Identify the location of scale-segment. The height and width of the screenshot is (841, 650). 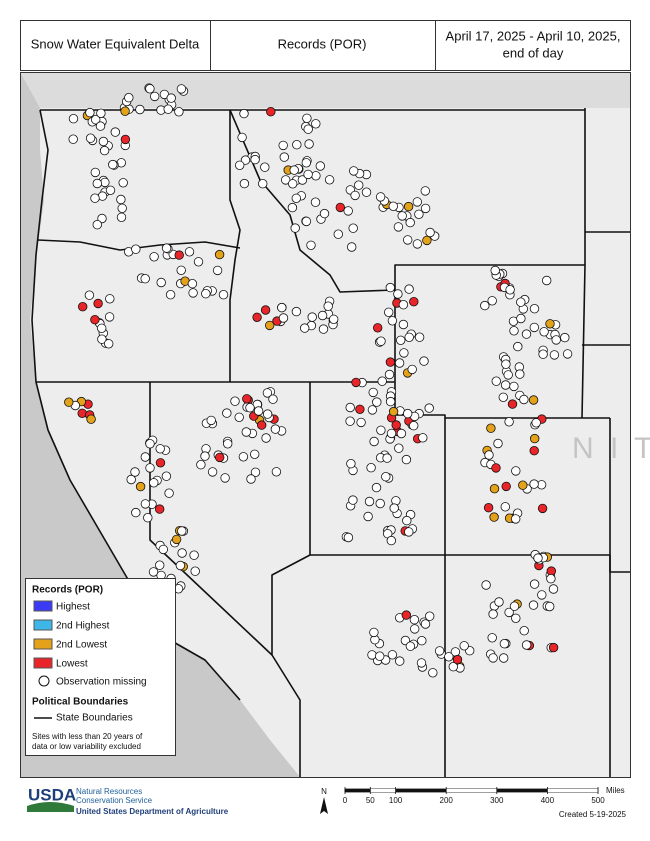
(383, 790).